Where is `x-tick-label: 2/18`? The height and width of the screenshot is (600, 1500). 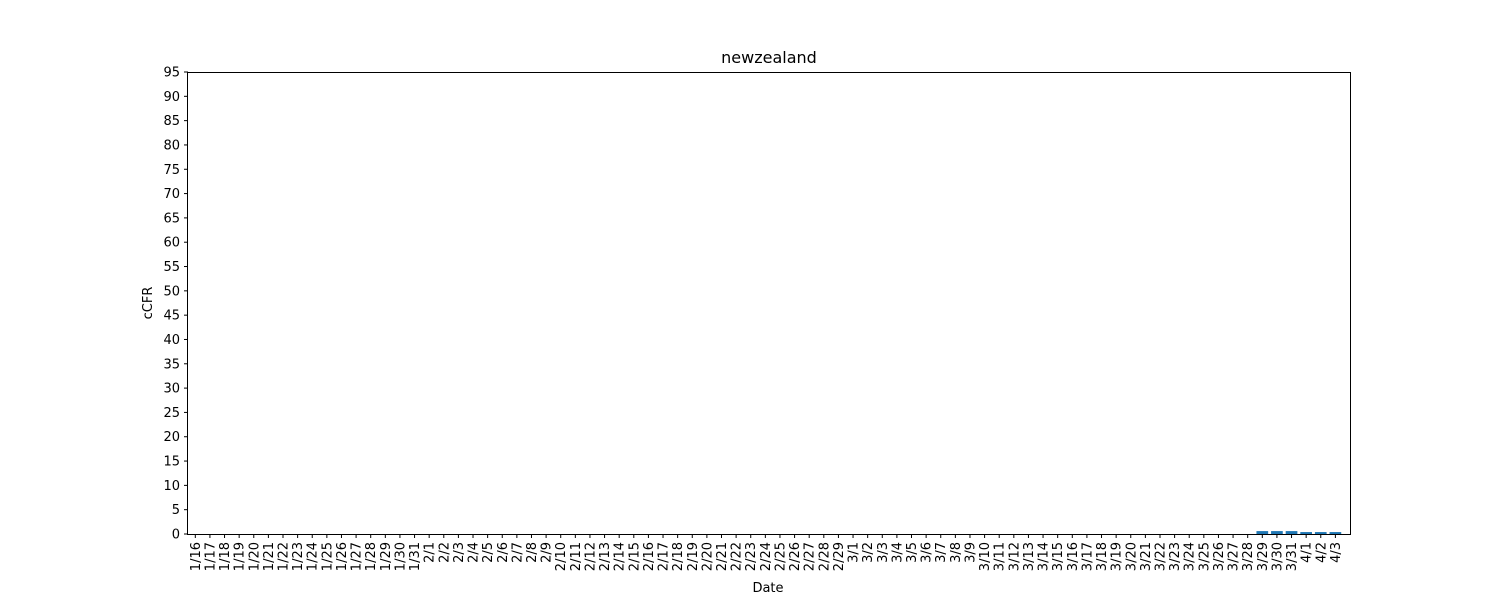 x-tick-label: 2/18 is located at coordinates (678, 556).